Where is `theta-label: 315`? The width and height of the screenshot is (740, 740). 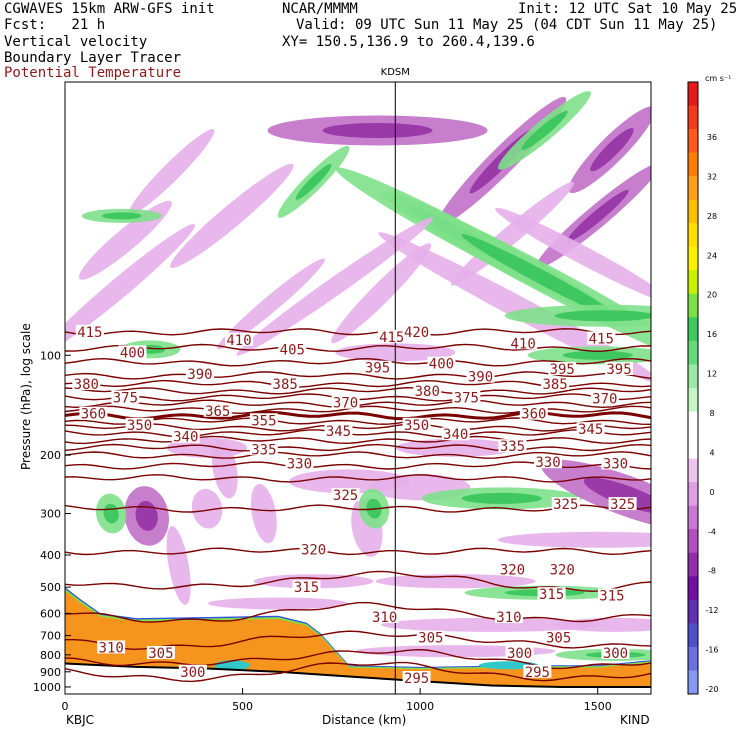 theta-label: 315 is located at coordinates (551, 595).